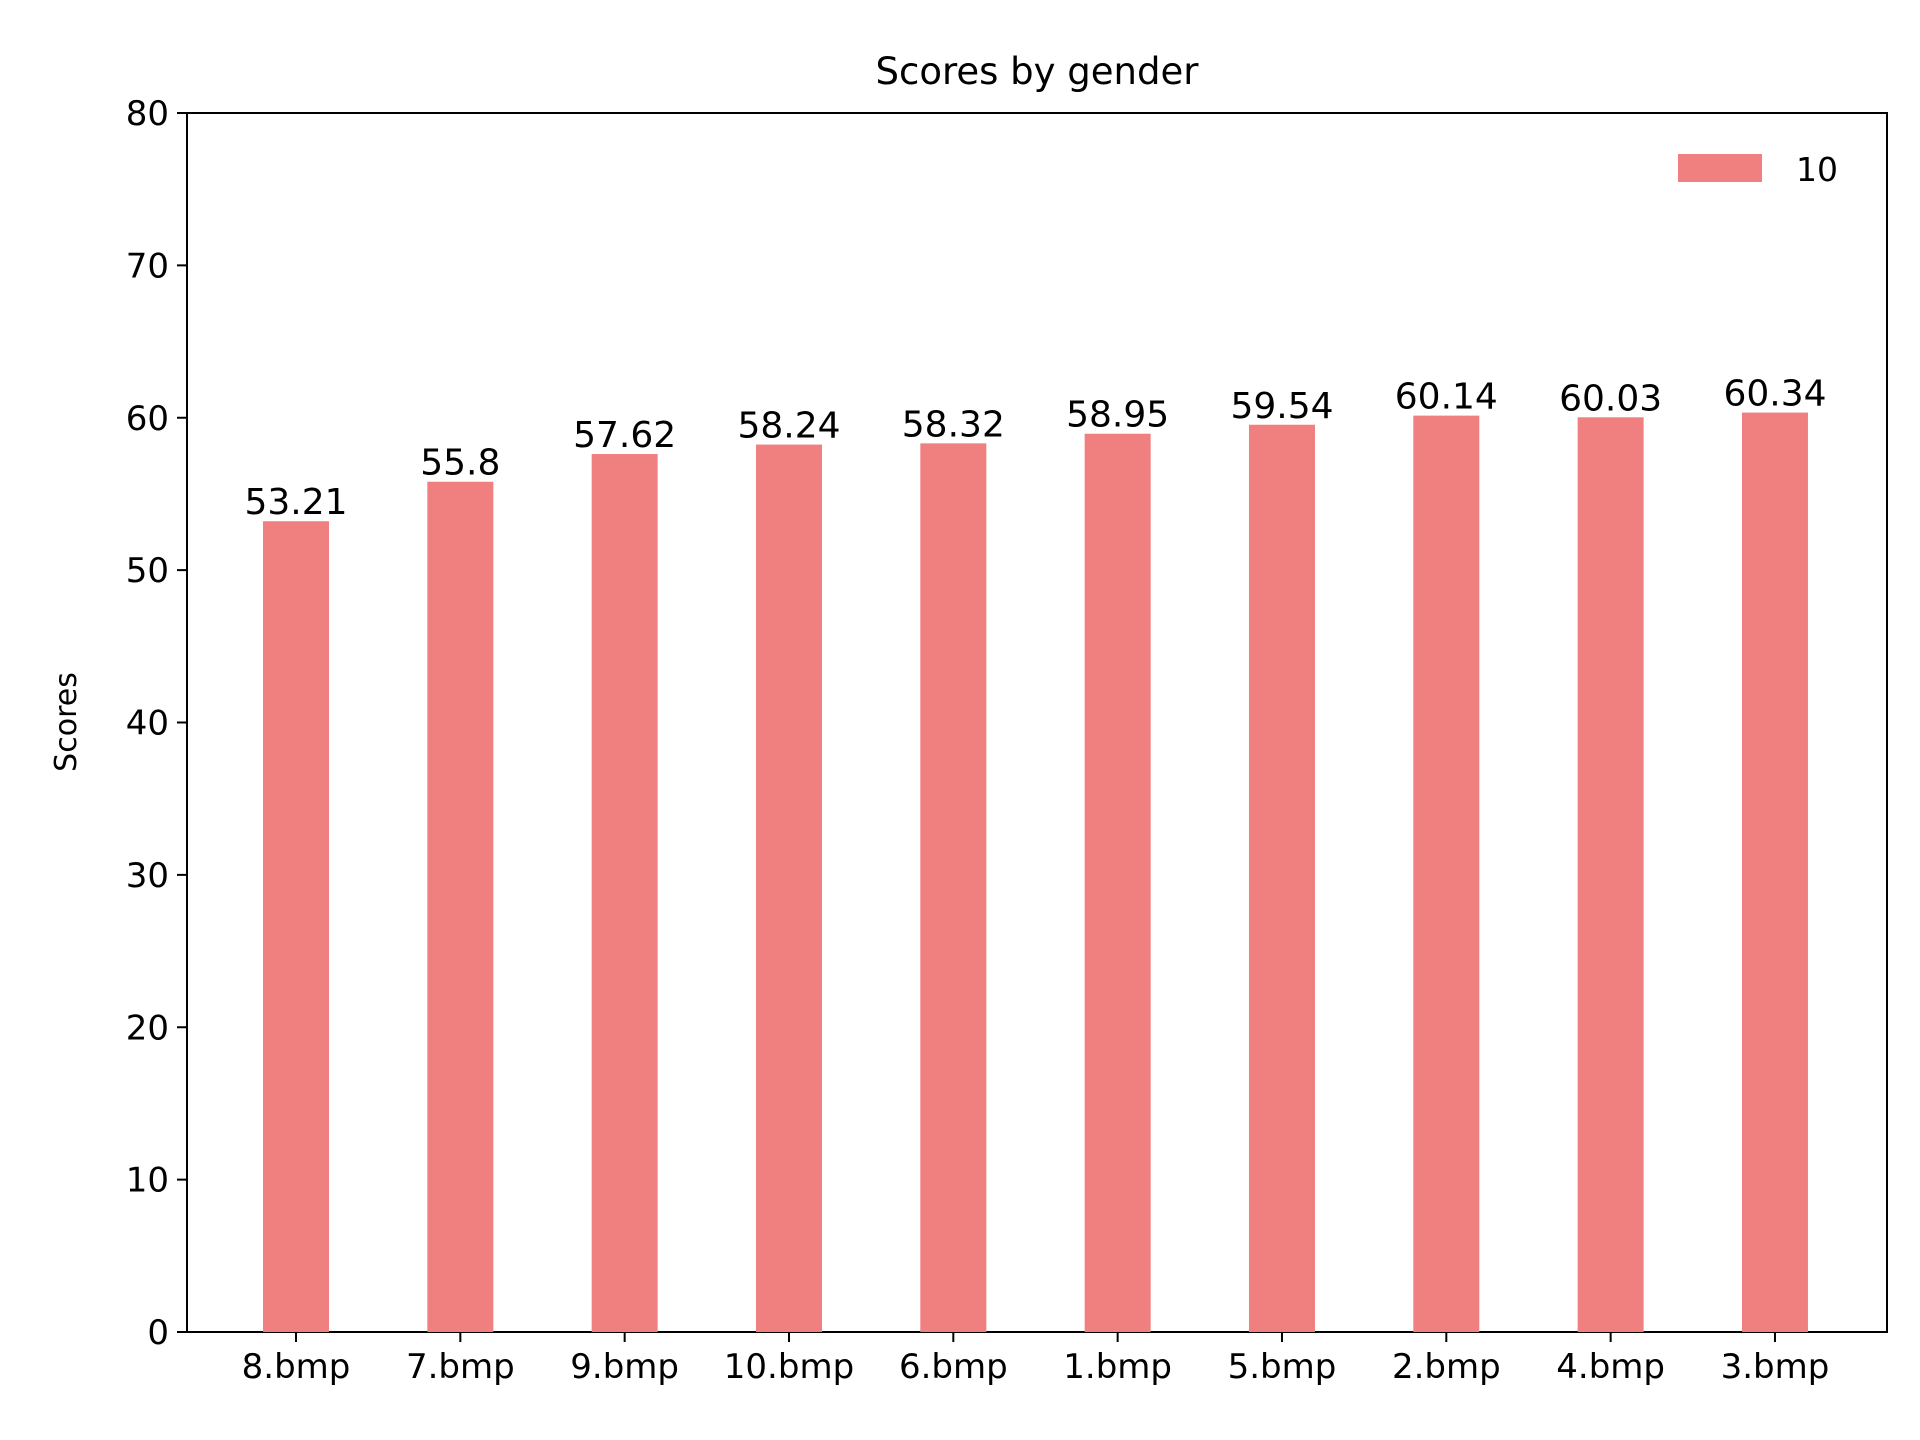  Describe the element at coordinates (1610, 1367) in the screenshot. I see `x-tick-label-4.bmp: 4.bmp` at that location.